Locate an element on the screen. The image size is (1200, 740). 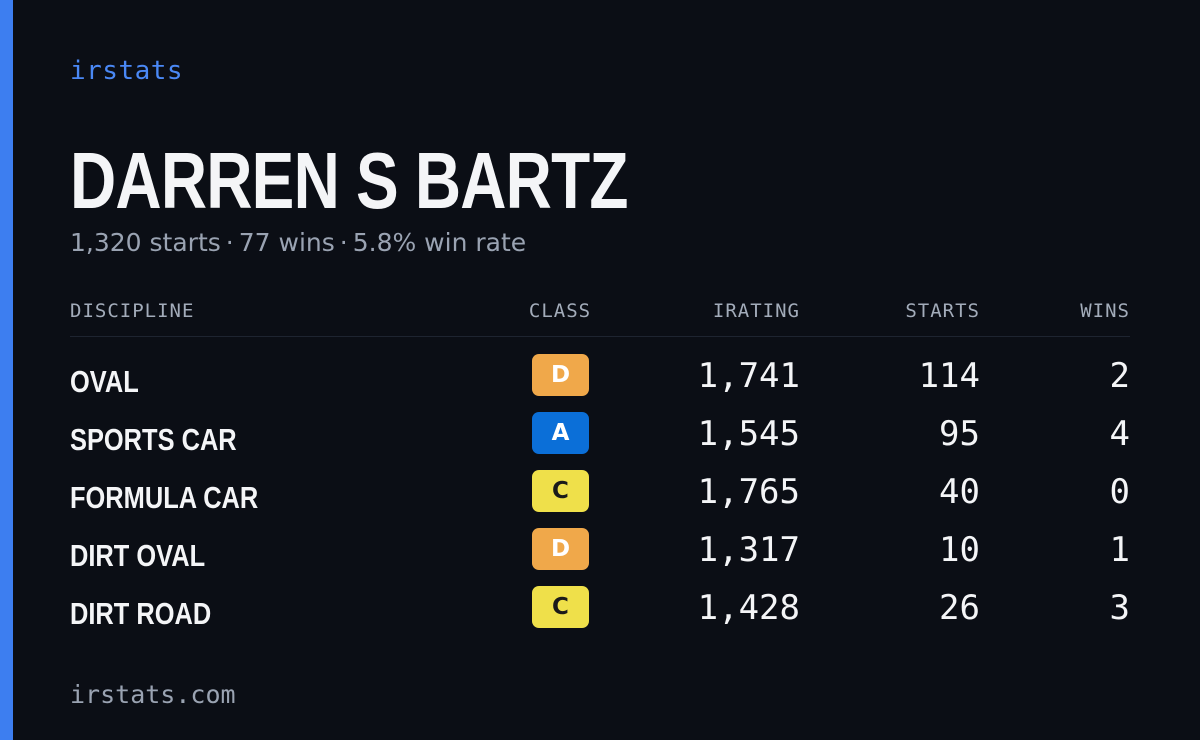
row-discipline: SPORTS CAR is located at coordinates (153, 439).